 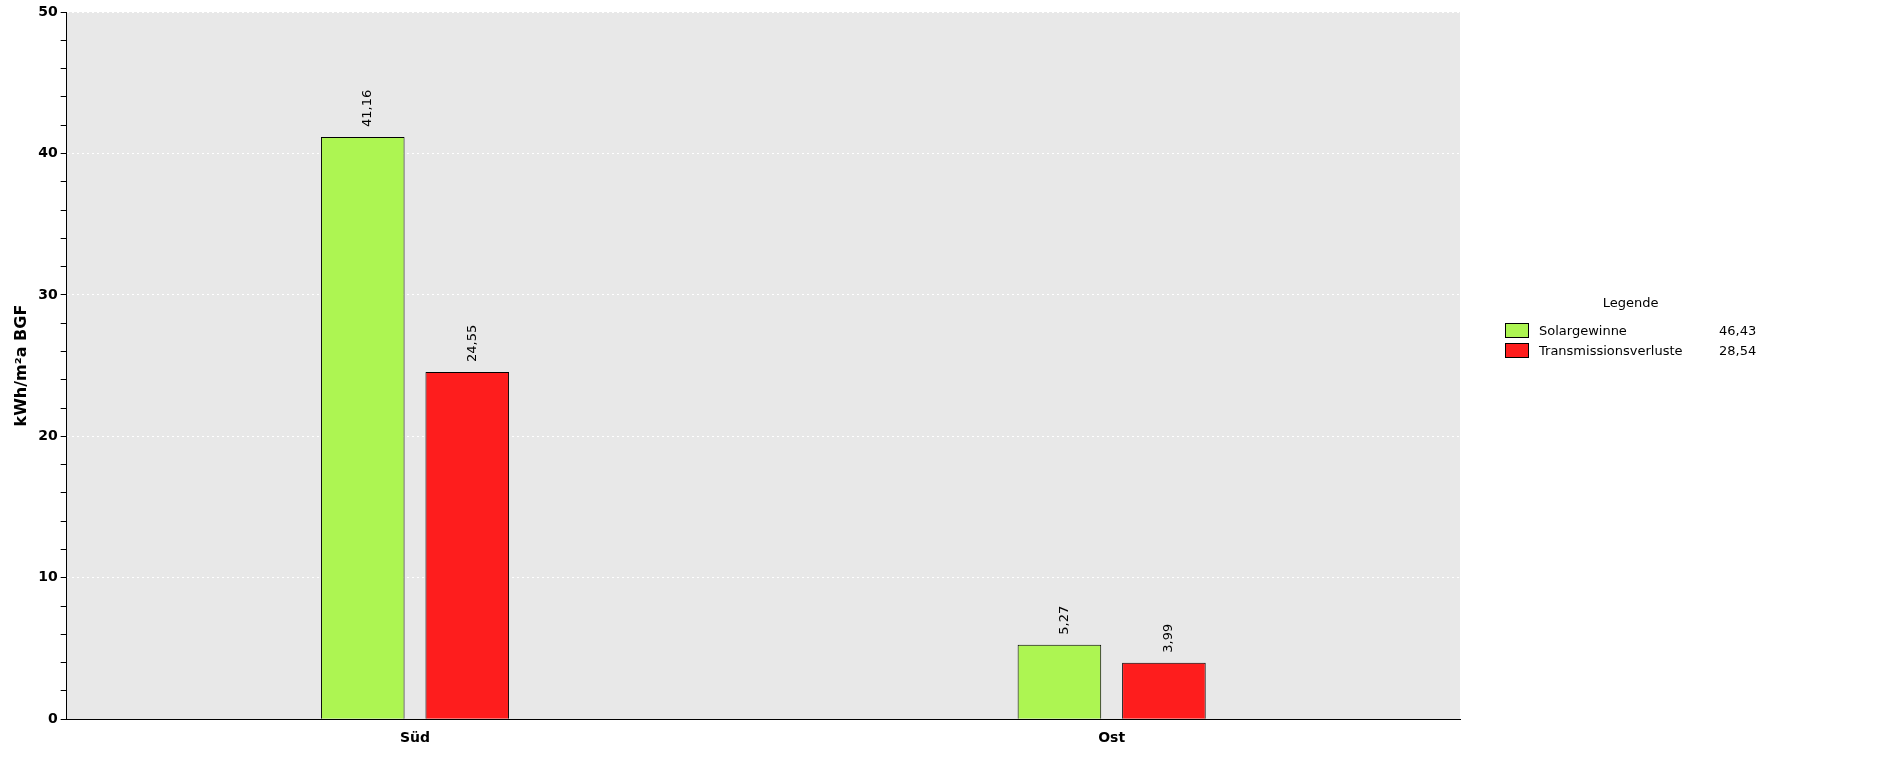 What do you see at coordinates (48, 10) in the screenshot?
I see `y-tick-label: 50` at bounding box center [48, 10].